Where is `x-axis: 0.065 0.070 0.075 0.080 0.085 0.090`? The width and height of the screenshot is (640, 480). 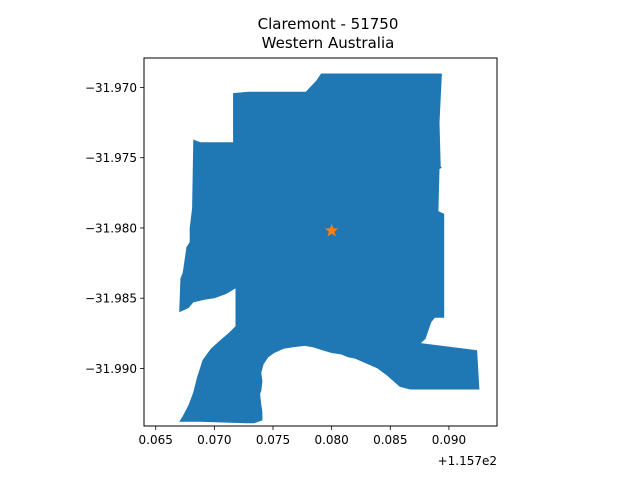
x-axis: 0.065 0.070 0.075 0.080 0.085 0.090 is located at coordinates (302, 436).